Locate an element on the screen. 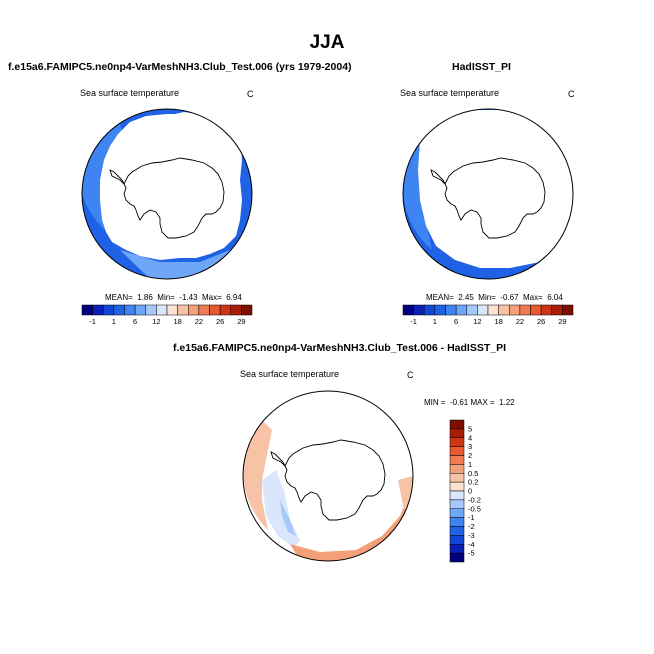 Image resolution: width=654 pixels, height=654 pixels. test-units-label: C is located at coordinates (250, 94).